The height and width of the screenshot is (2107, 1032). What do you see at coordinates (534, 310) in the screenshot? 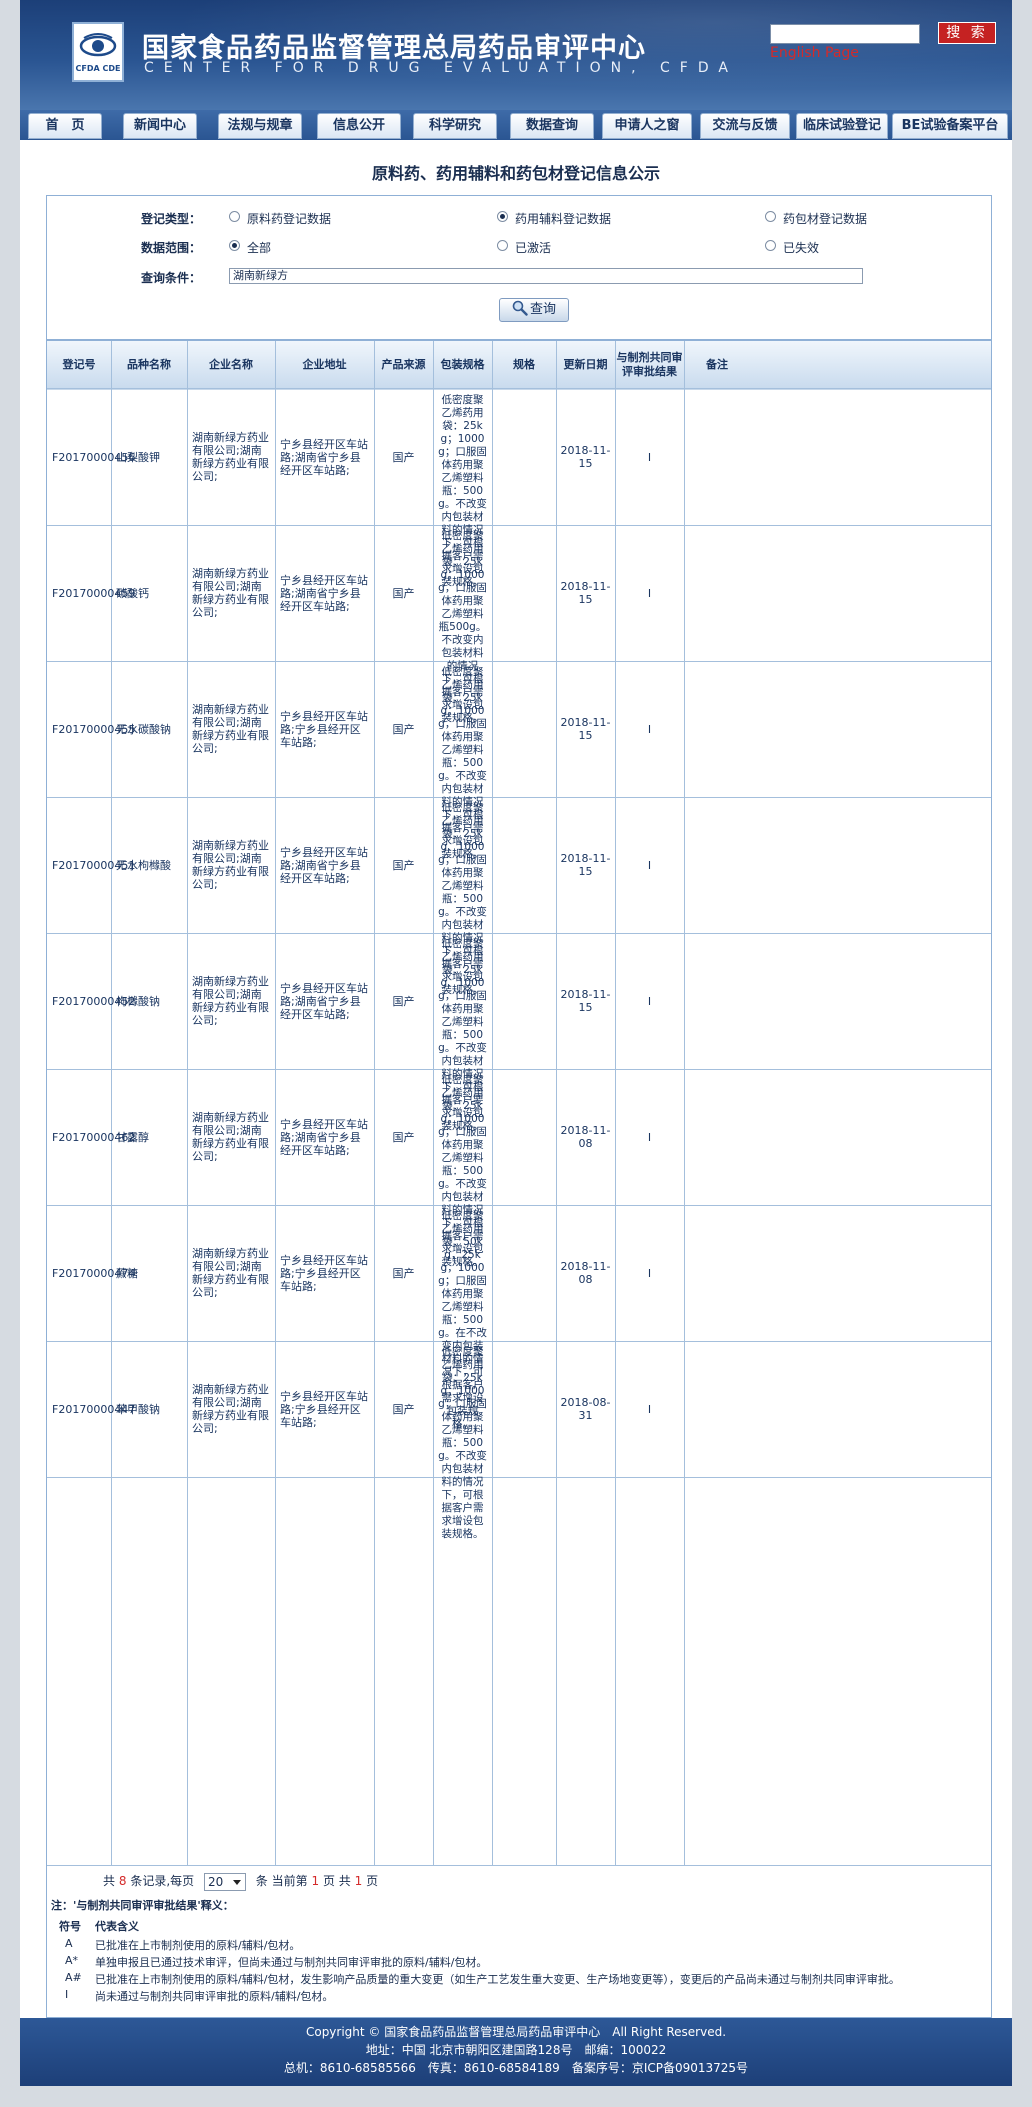
I see `query-button: 查询` at bounding box center [534, 310].